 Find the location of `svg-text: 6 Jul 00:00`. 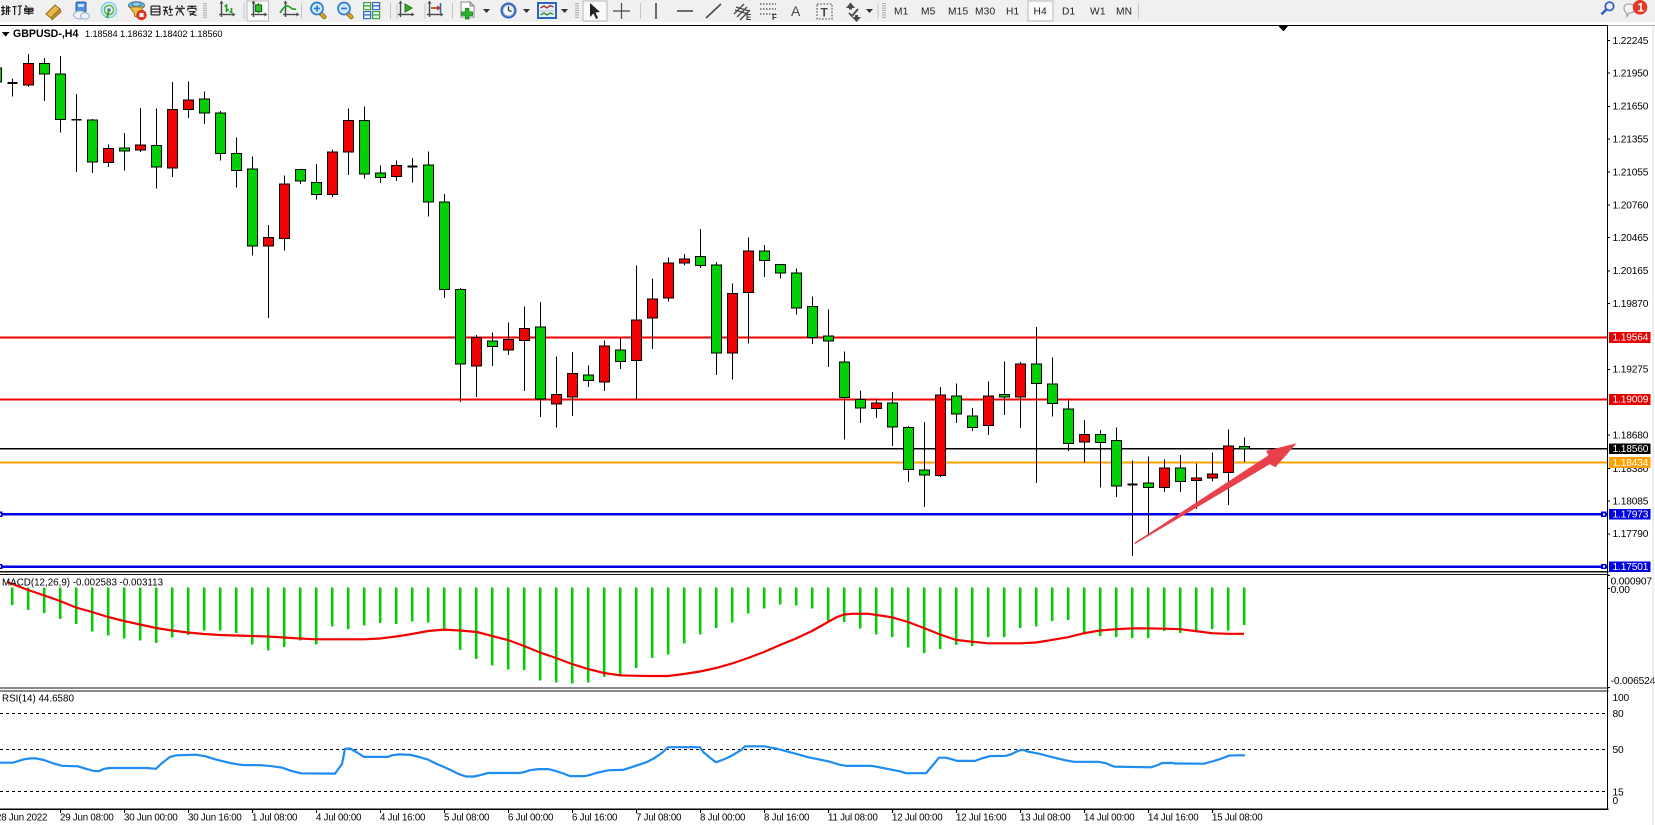

svg-text: 6 Jul 00:00 is located at coordinates (531, 817).